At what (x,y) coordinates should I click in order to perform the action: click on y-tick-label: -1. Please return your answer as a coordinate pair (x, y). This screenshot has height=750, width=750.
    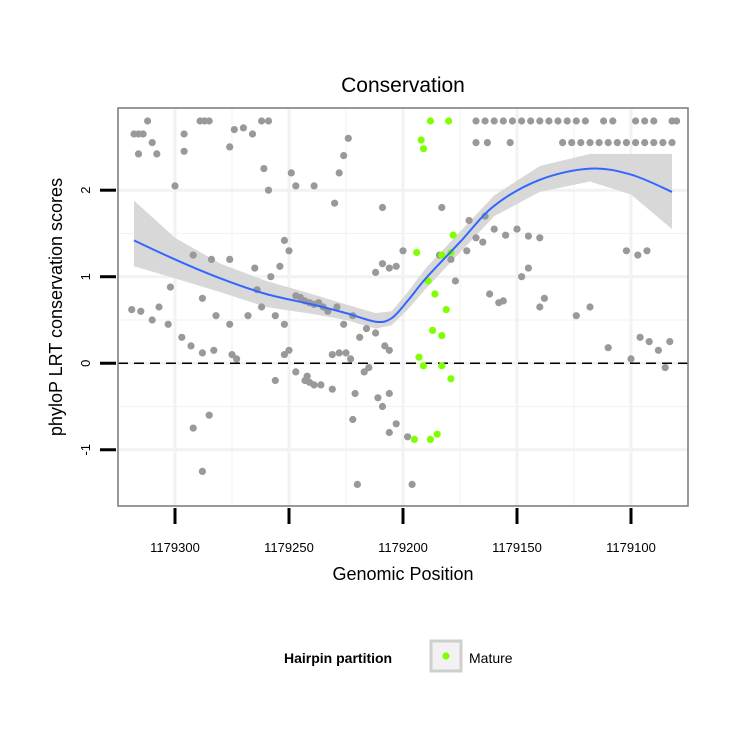
    Looking at the image, I should click on (85, 450).